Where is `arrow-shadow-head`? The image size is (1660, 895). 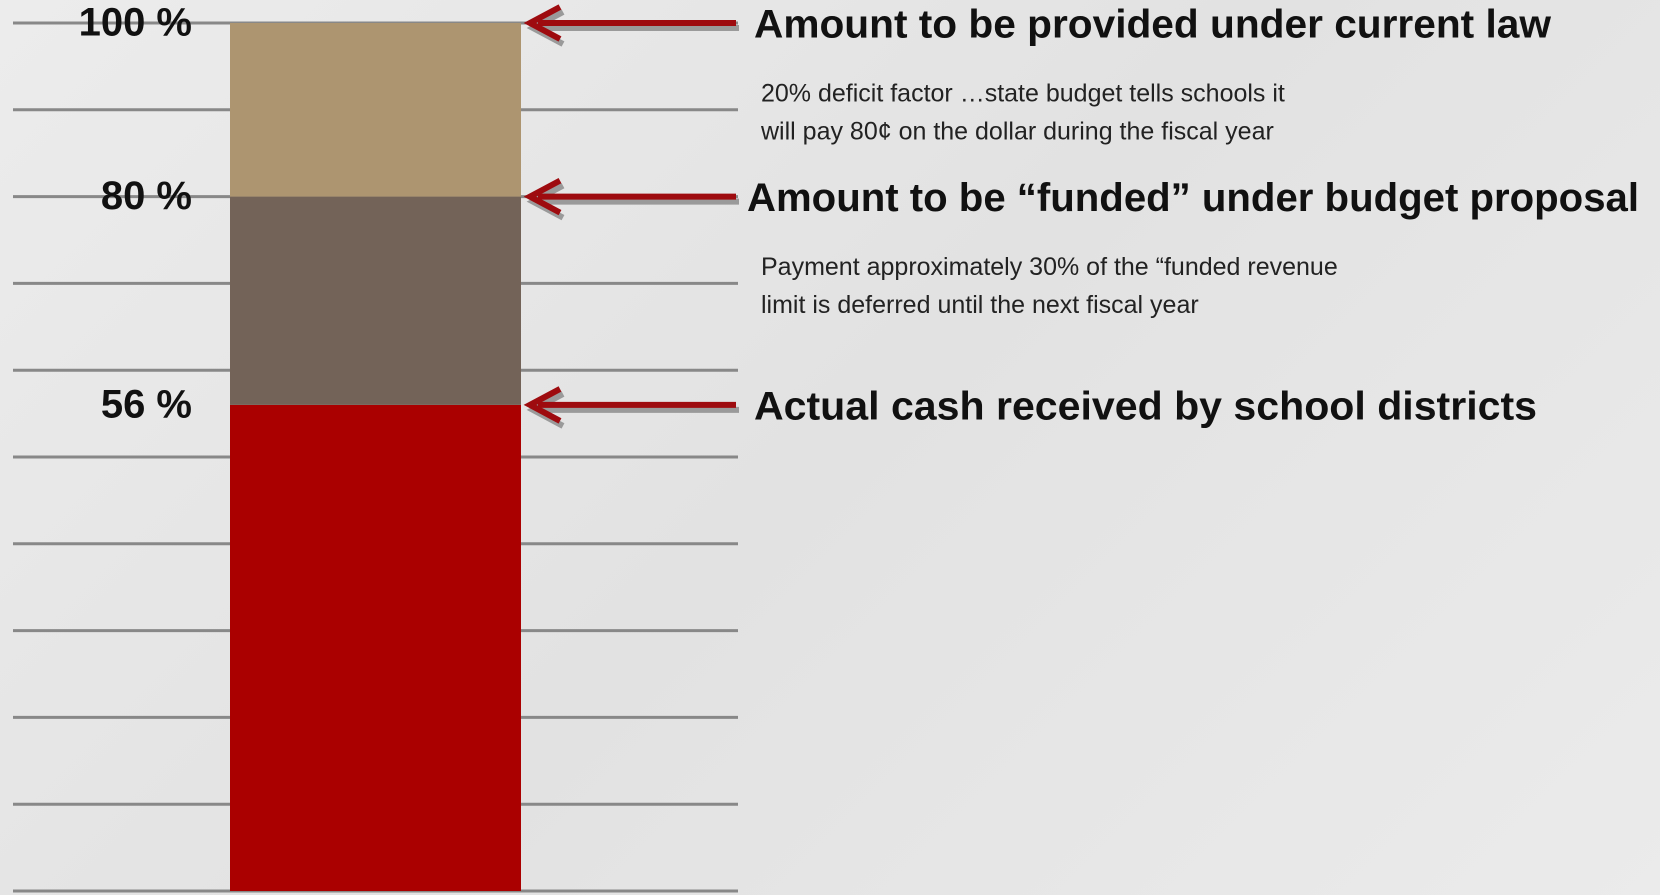 arrow-shadow-head is located at coordinates (545, 28).